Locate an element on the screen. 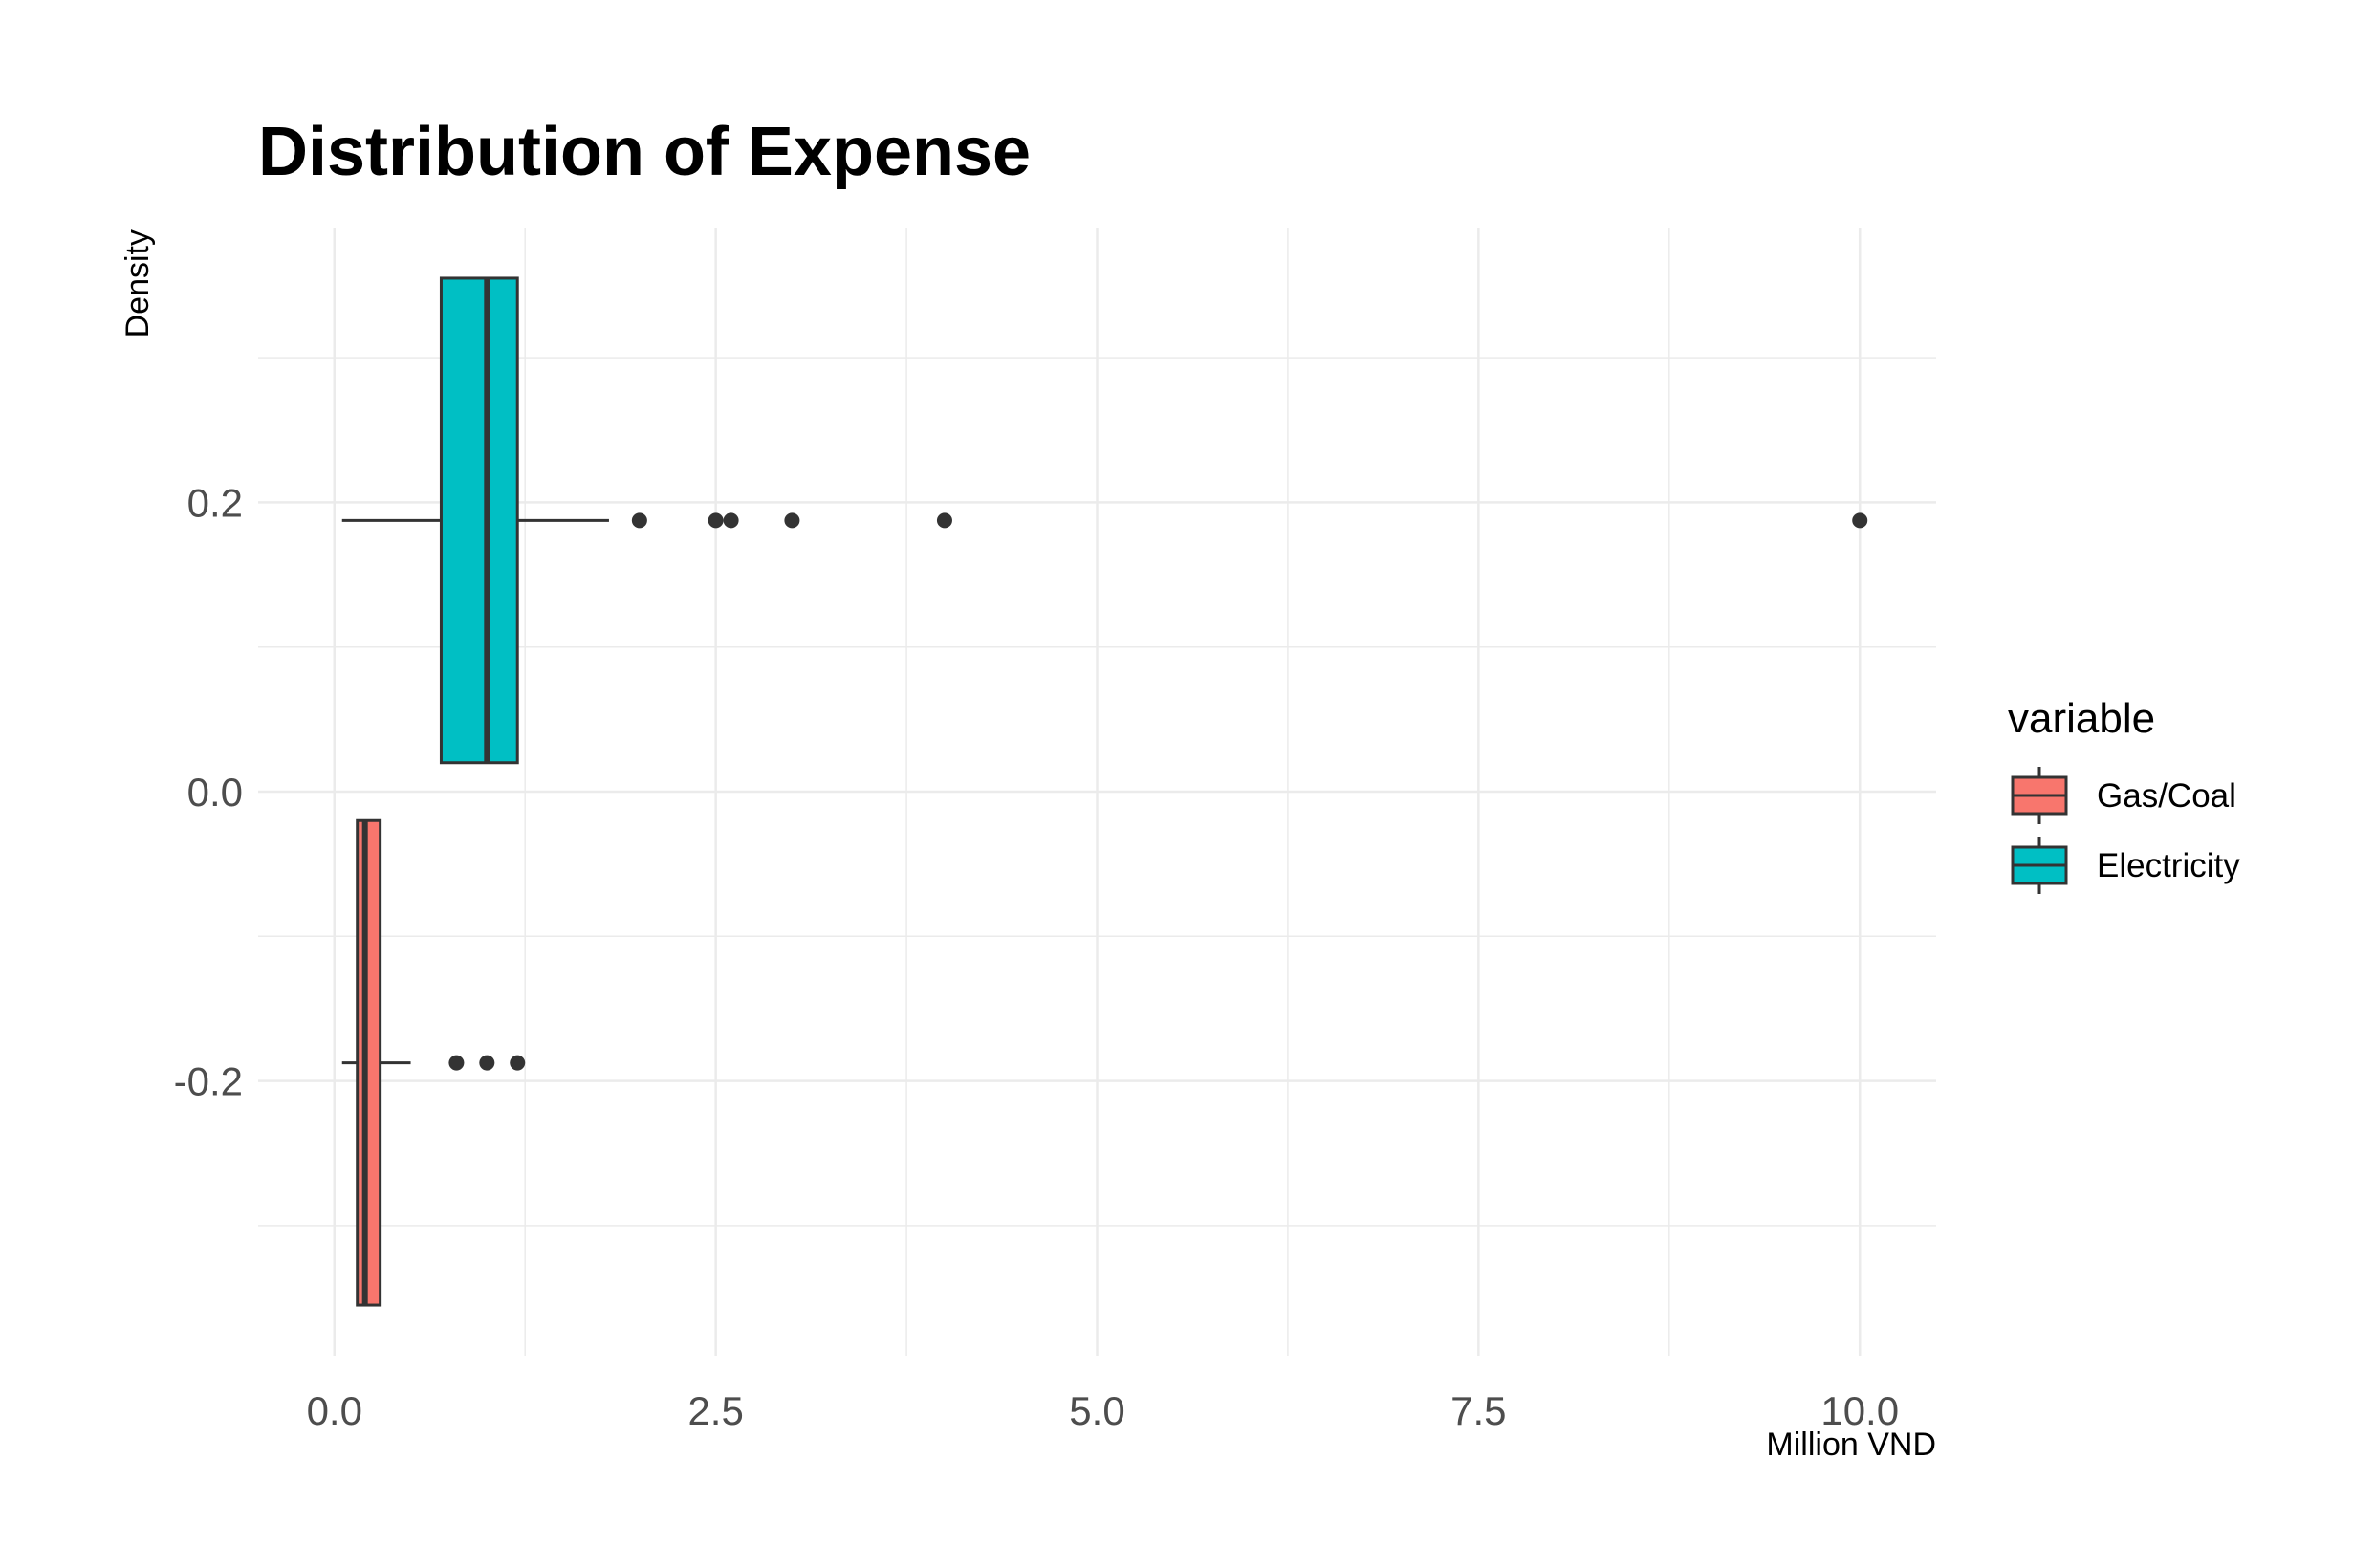 This screenshot has height=1568, width=2375. x-axis-ticks: 0.0 2.5 5.0 7.5 10.0 is located at coordinates (1103, 1410).